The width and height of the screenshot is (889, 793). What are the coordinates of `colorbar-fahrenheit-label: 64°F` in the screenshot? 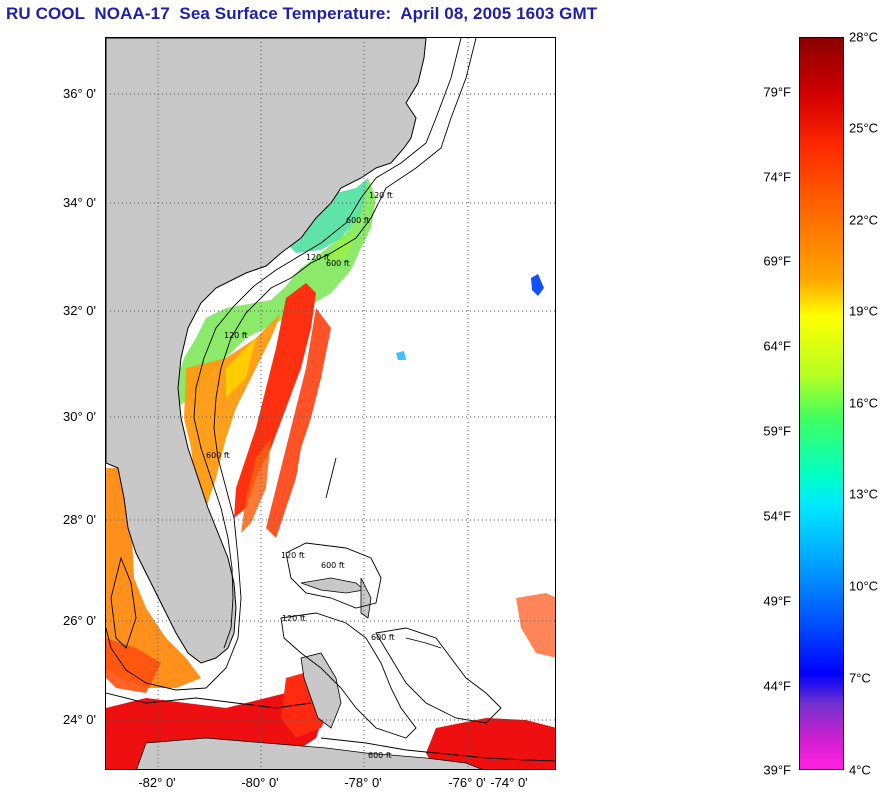 It's located at (777, 346).